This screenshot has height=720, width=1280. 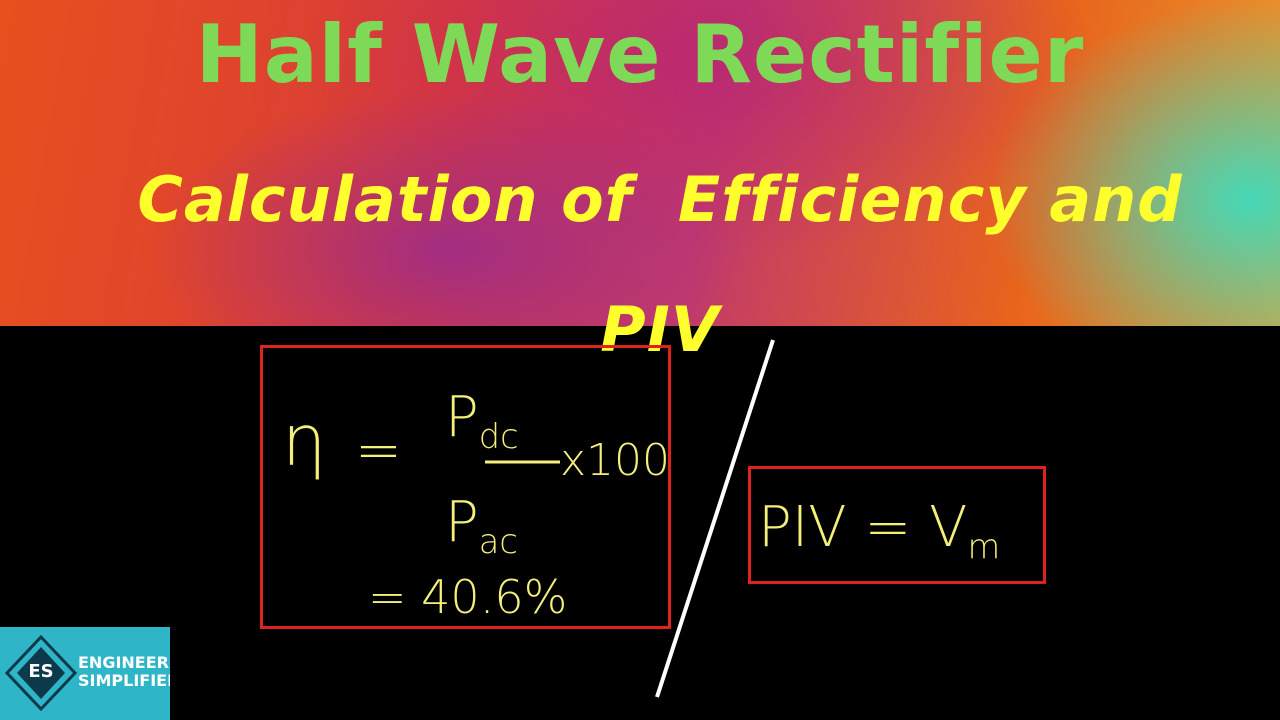 I want to click on logo-text: ENGINEERING SIMPLIFIED, so click(x=124, y=672).